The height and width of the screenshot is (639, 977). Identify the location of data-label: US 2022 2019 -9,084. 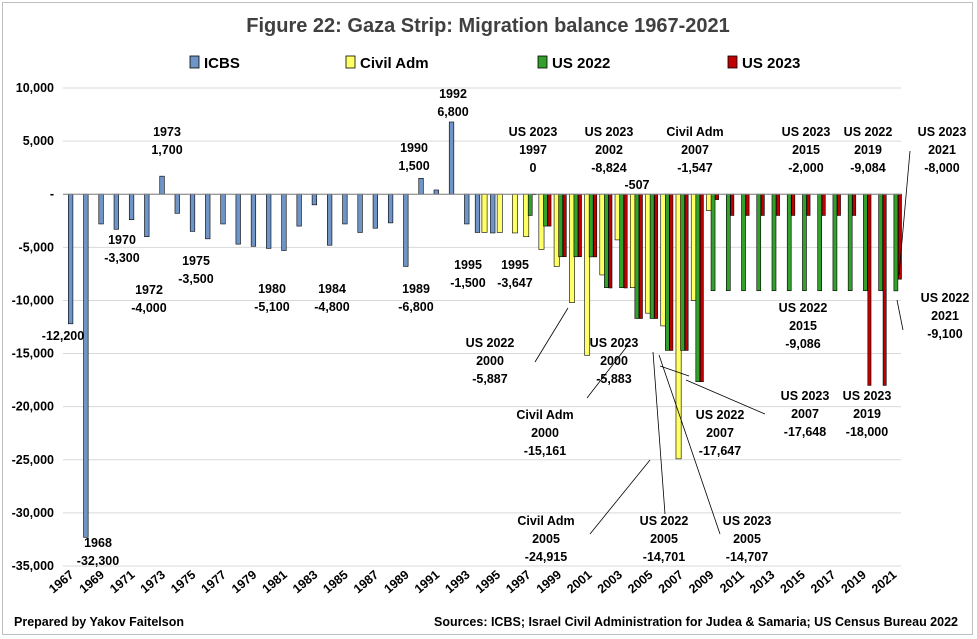
(868, 150).